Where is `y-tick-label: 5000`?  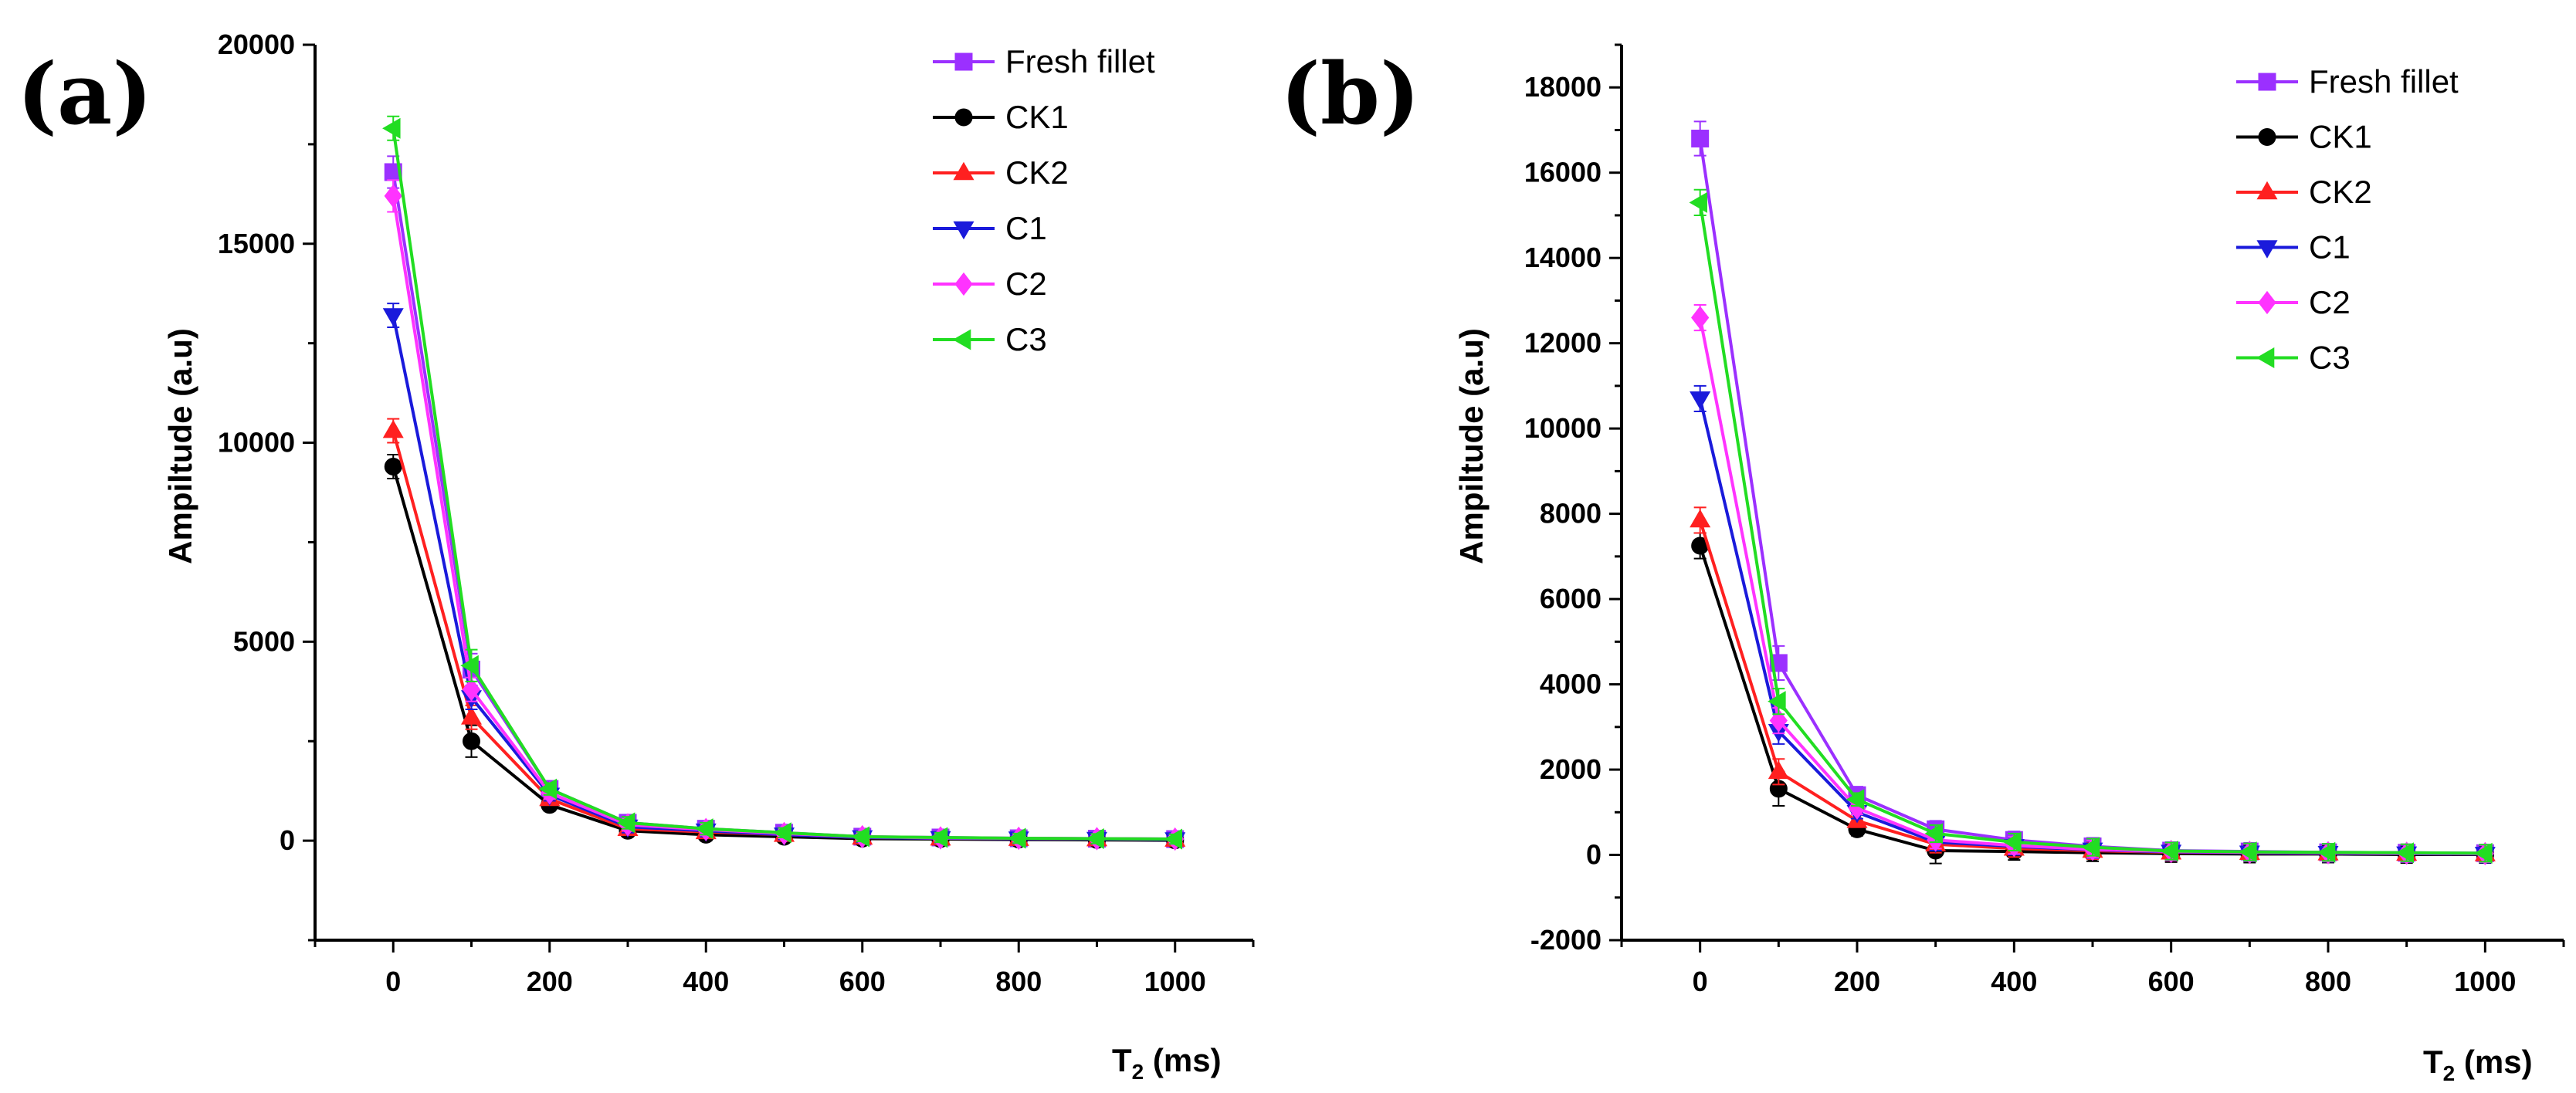 y-tick-label: 5000 is located at coordinates (264, 641).